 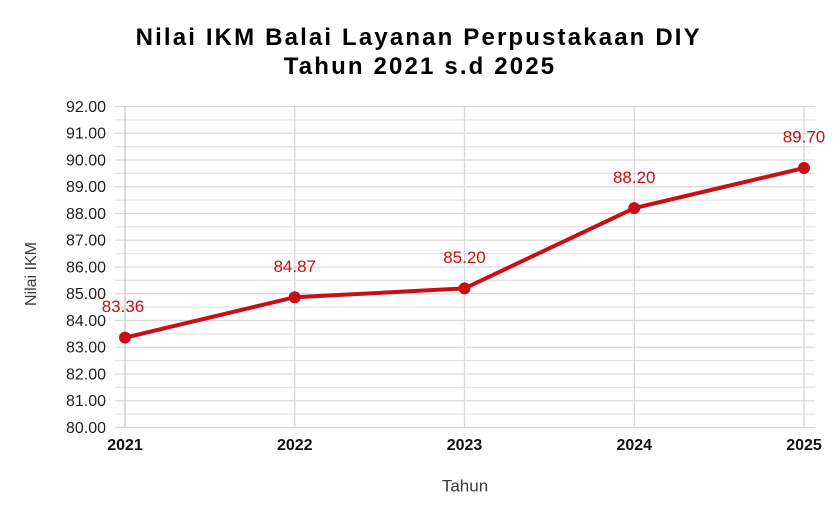 What do you see at coordinates (86, 214) in the screenshot?
I see `svg-text: 88.00` at bounding box center [86, 214].